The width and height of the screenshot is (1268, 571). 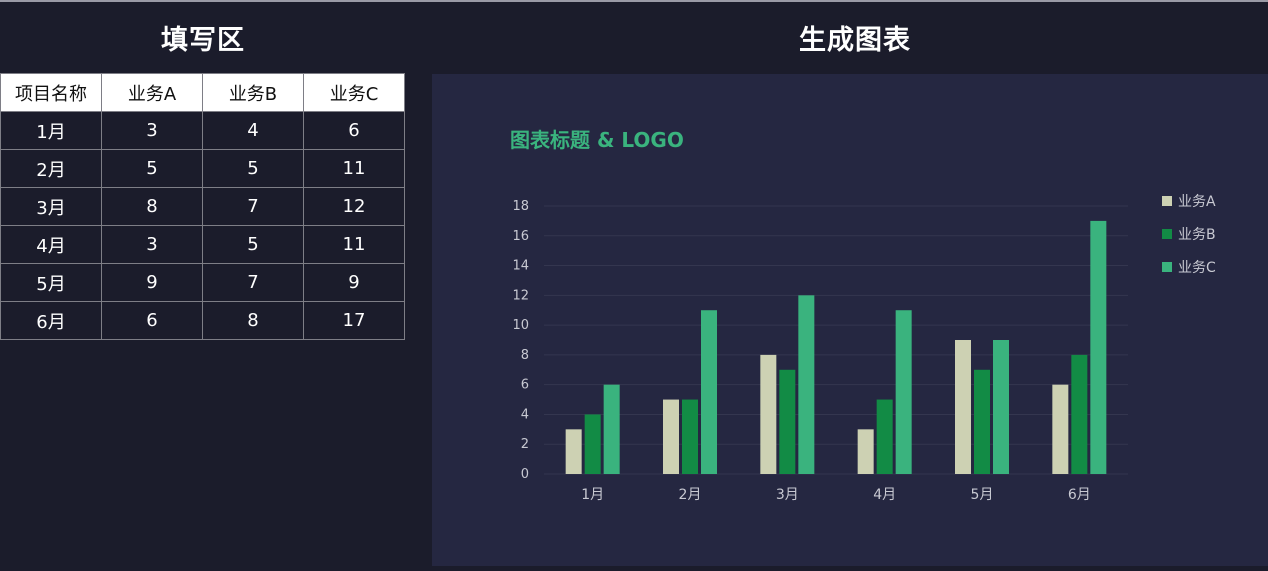 I want to click on x-tick-label: 5月, so click(x=982, y=495).